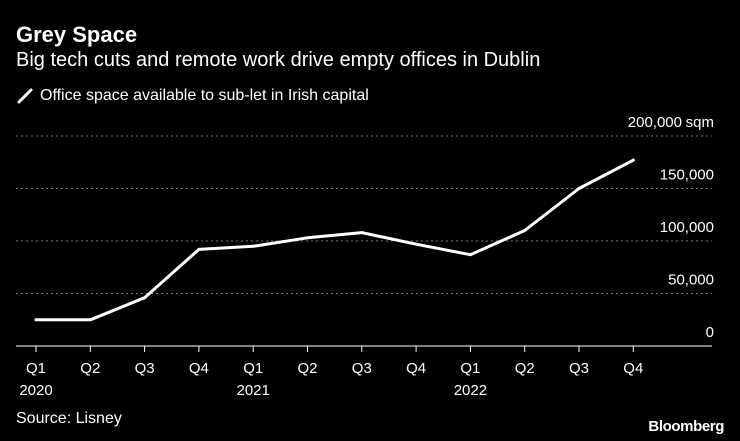 This screenshot has width=740, height=441. Describe the element at coordinates (77, 34) in the screenshot. I see `chart-title: Grey Space` at that location.